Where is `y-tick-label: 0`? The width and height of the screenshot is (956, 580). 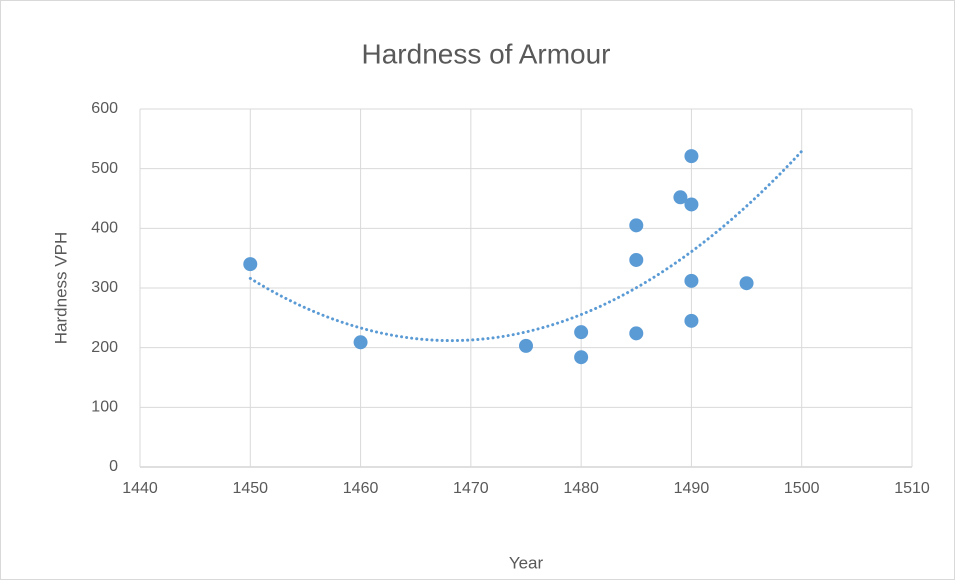
y-tick-label: 0 is located at coordinates (113, 466).